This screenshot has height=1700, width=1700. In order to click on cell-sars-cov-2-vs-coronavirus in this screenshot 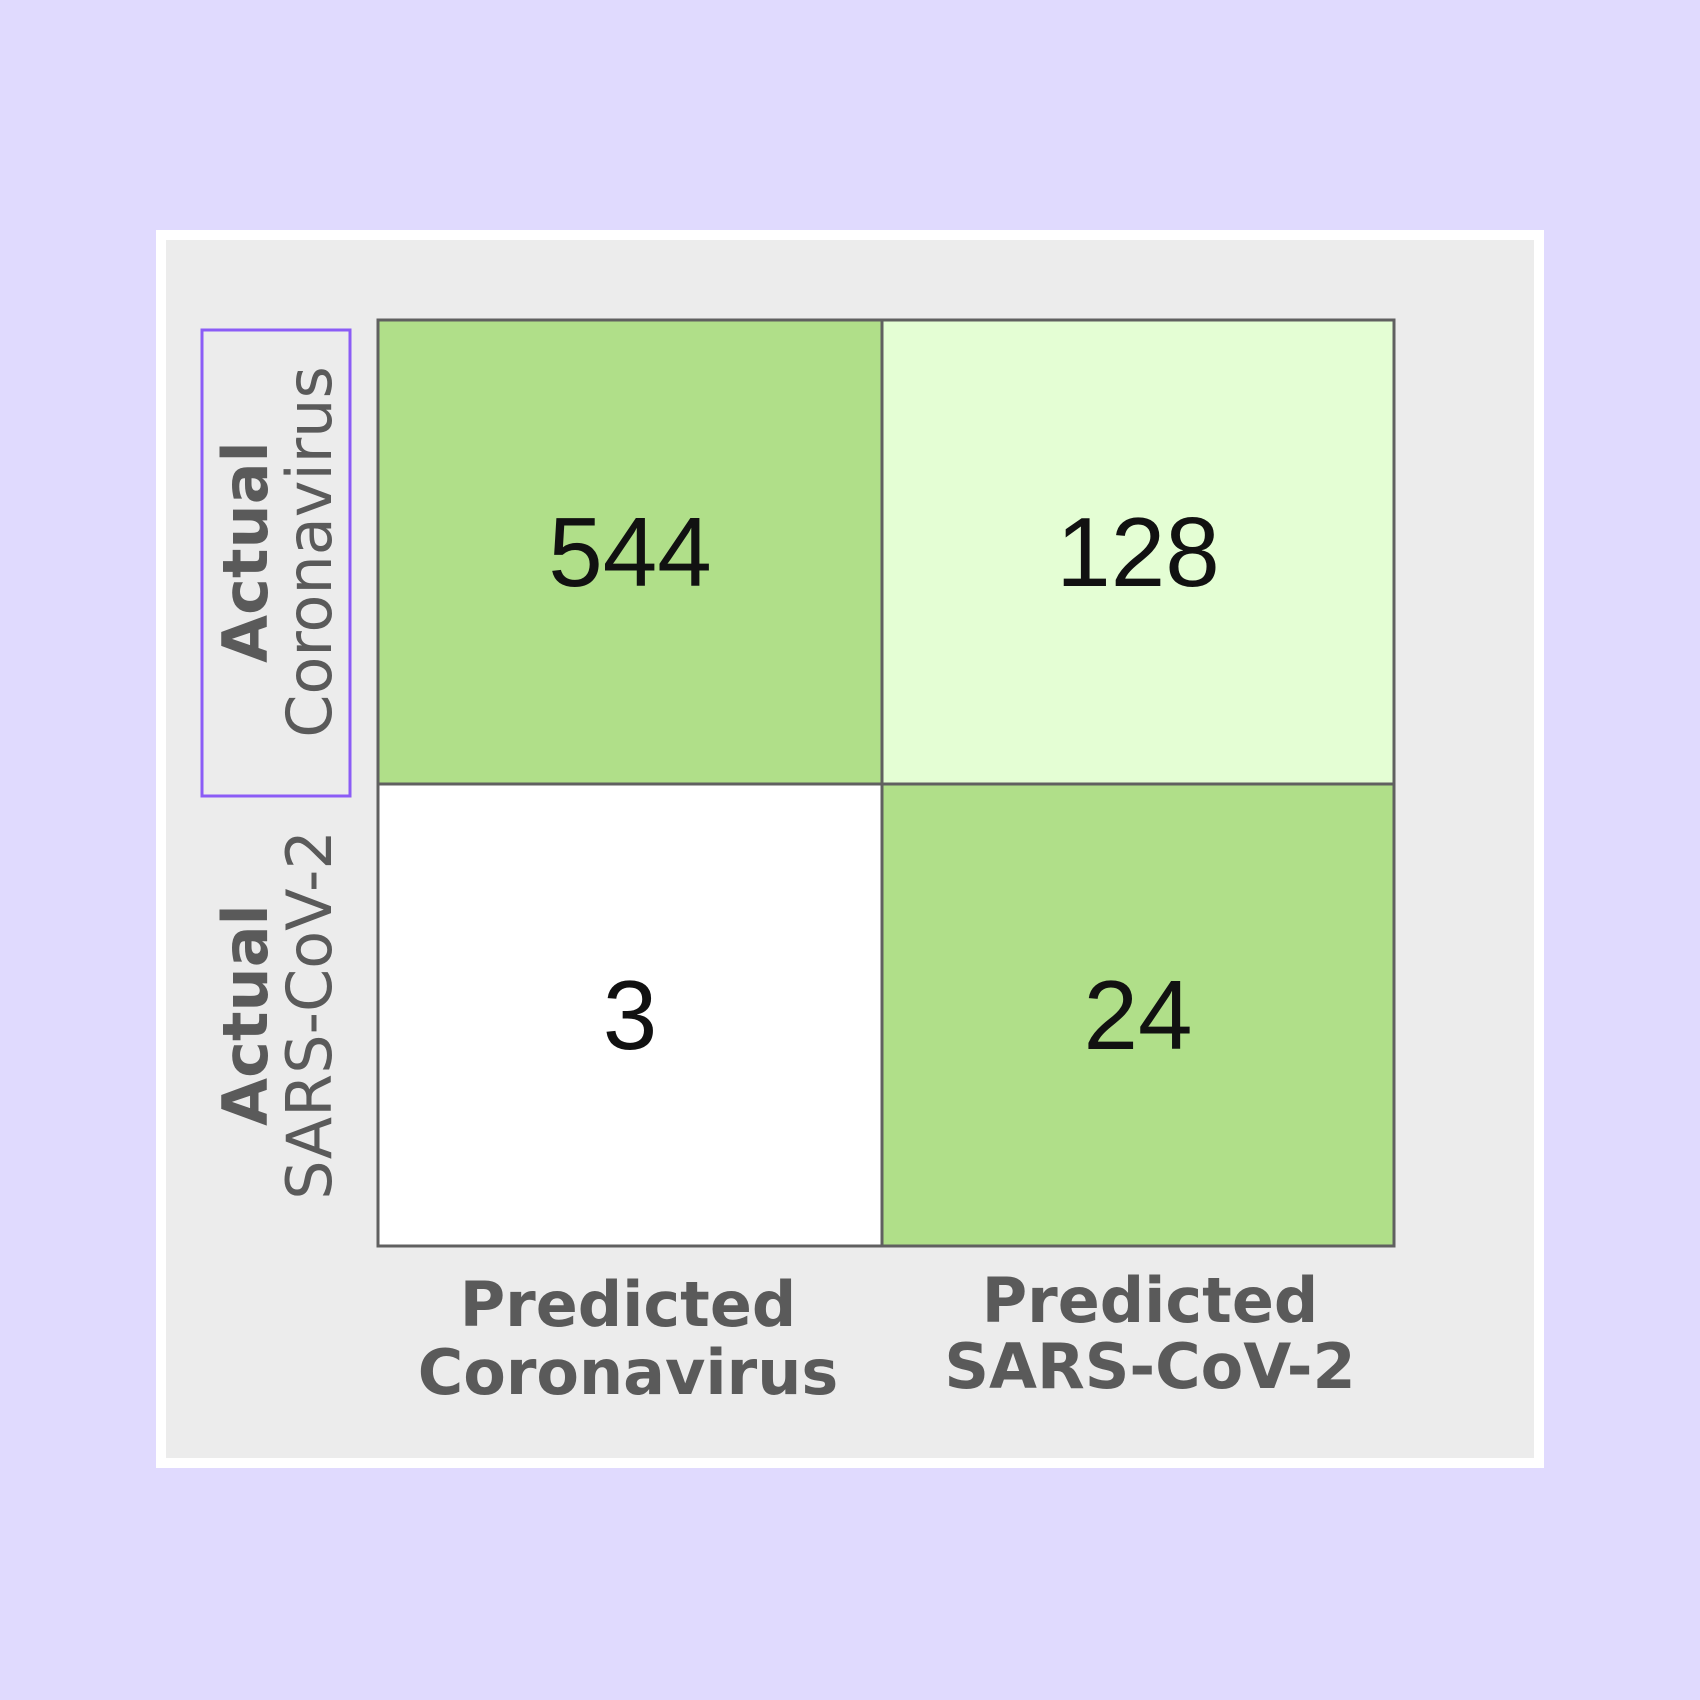, I will do `click(630, 1015)`.